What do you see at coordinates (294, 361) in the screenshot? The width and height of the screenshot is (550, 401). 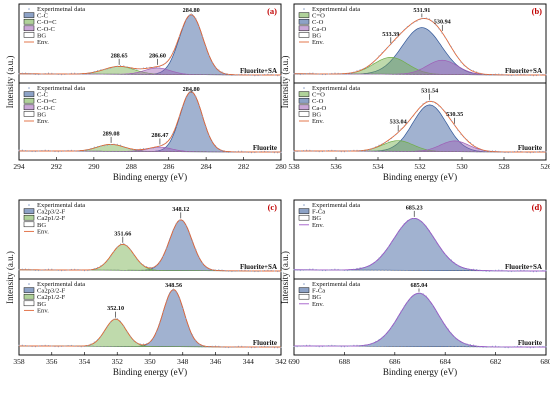 I see `x-tick-label: 690` at bounding box center [294, 361].